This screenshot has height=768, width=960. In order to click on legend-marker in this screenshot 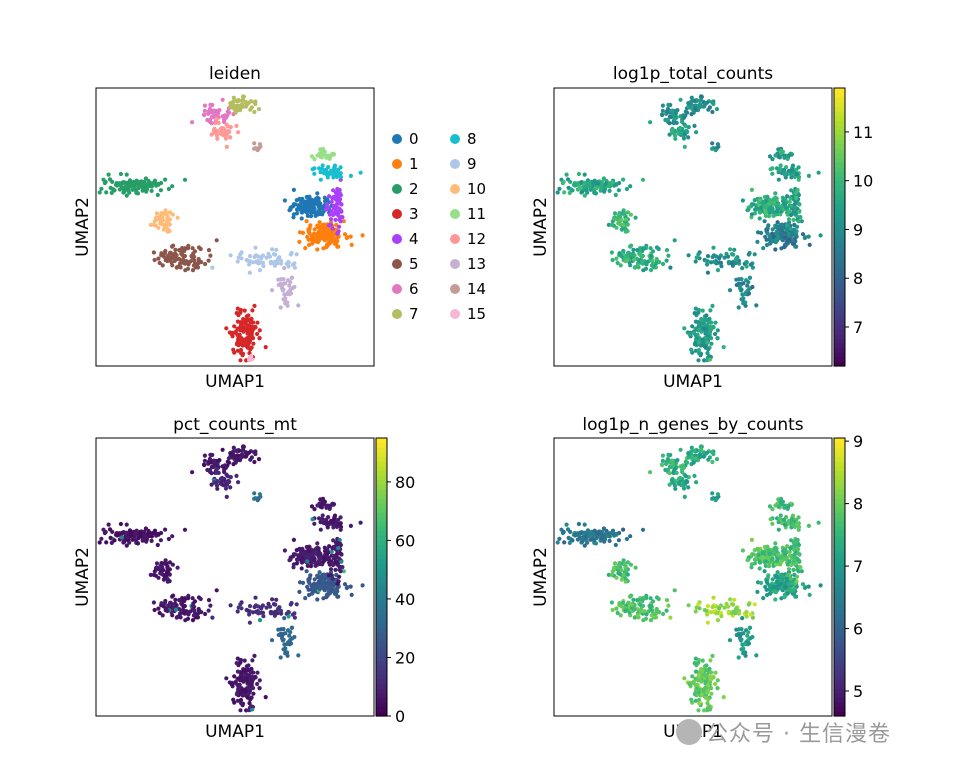, I will do `click(397, 189)`.